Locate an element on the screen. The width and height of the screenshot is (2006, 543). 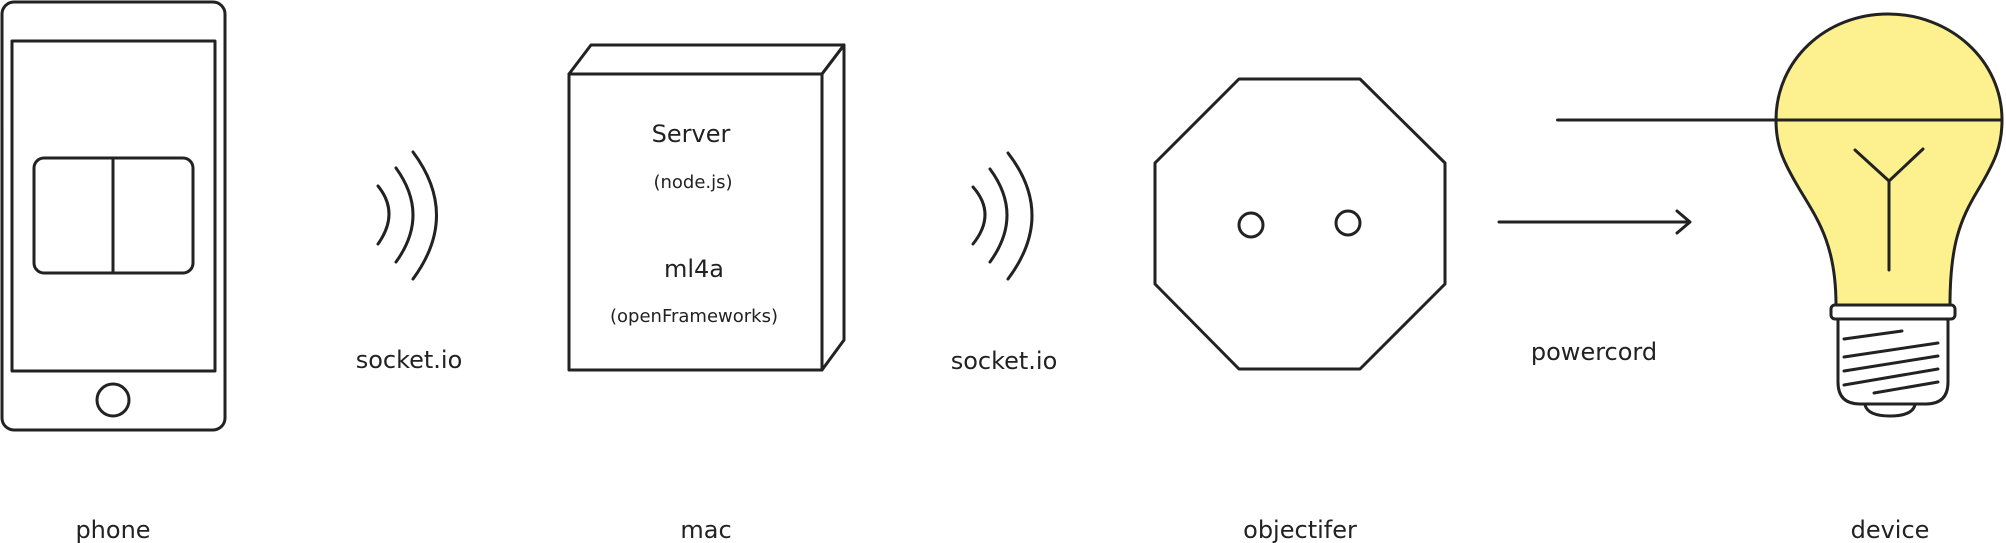
server-subtitle: (node.js) is located at coordinates (692, 182).